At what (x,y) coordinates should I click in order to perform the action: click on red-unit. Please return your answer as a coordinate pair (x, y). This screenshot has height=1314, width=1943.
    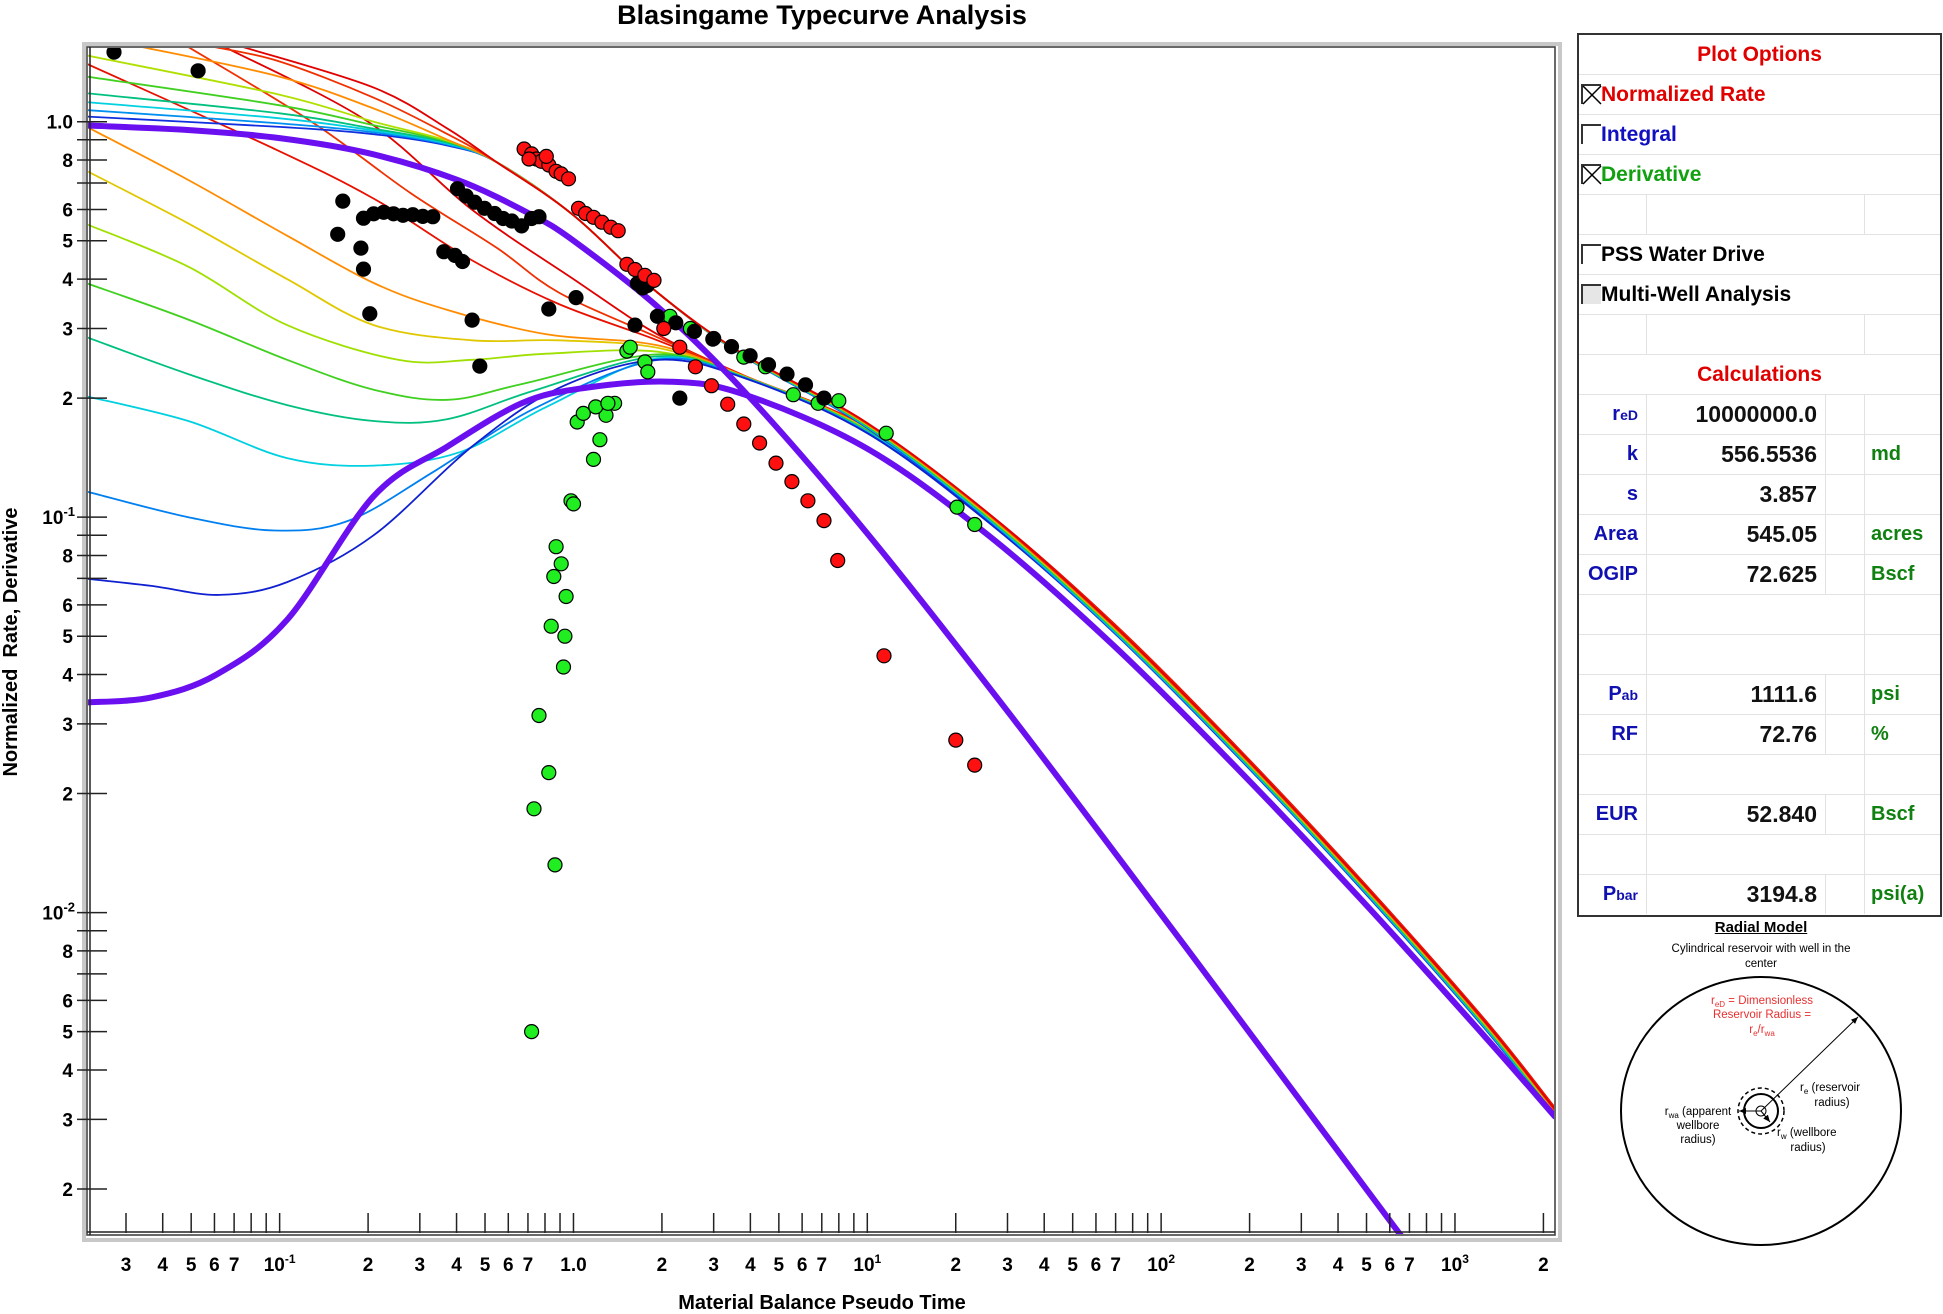
    Looking at the image, I should click on (1902, 414).